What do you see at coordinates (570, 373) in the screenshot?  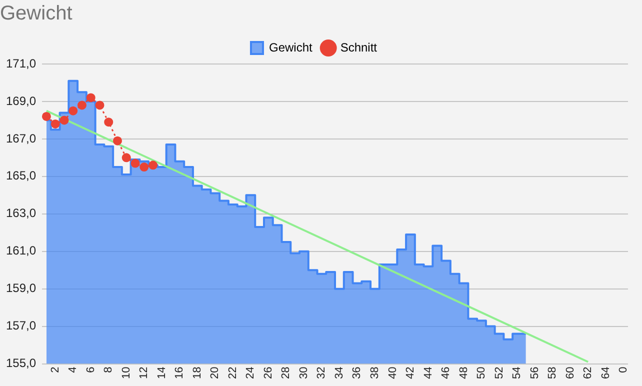 I see `x-tick-label: 60` at bounding box center [570, 373].